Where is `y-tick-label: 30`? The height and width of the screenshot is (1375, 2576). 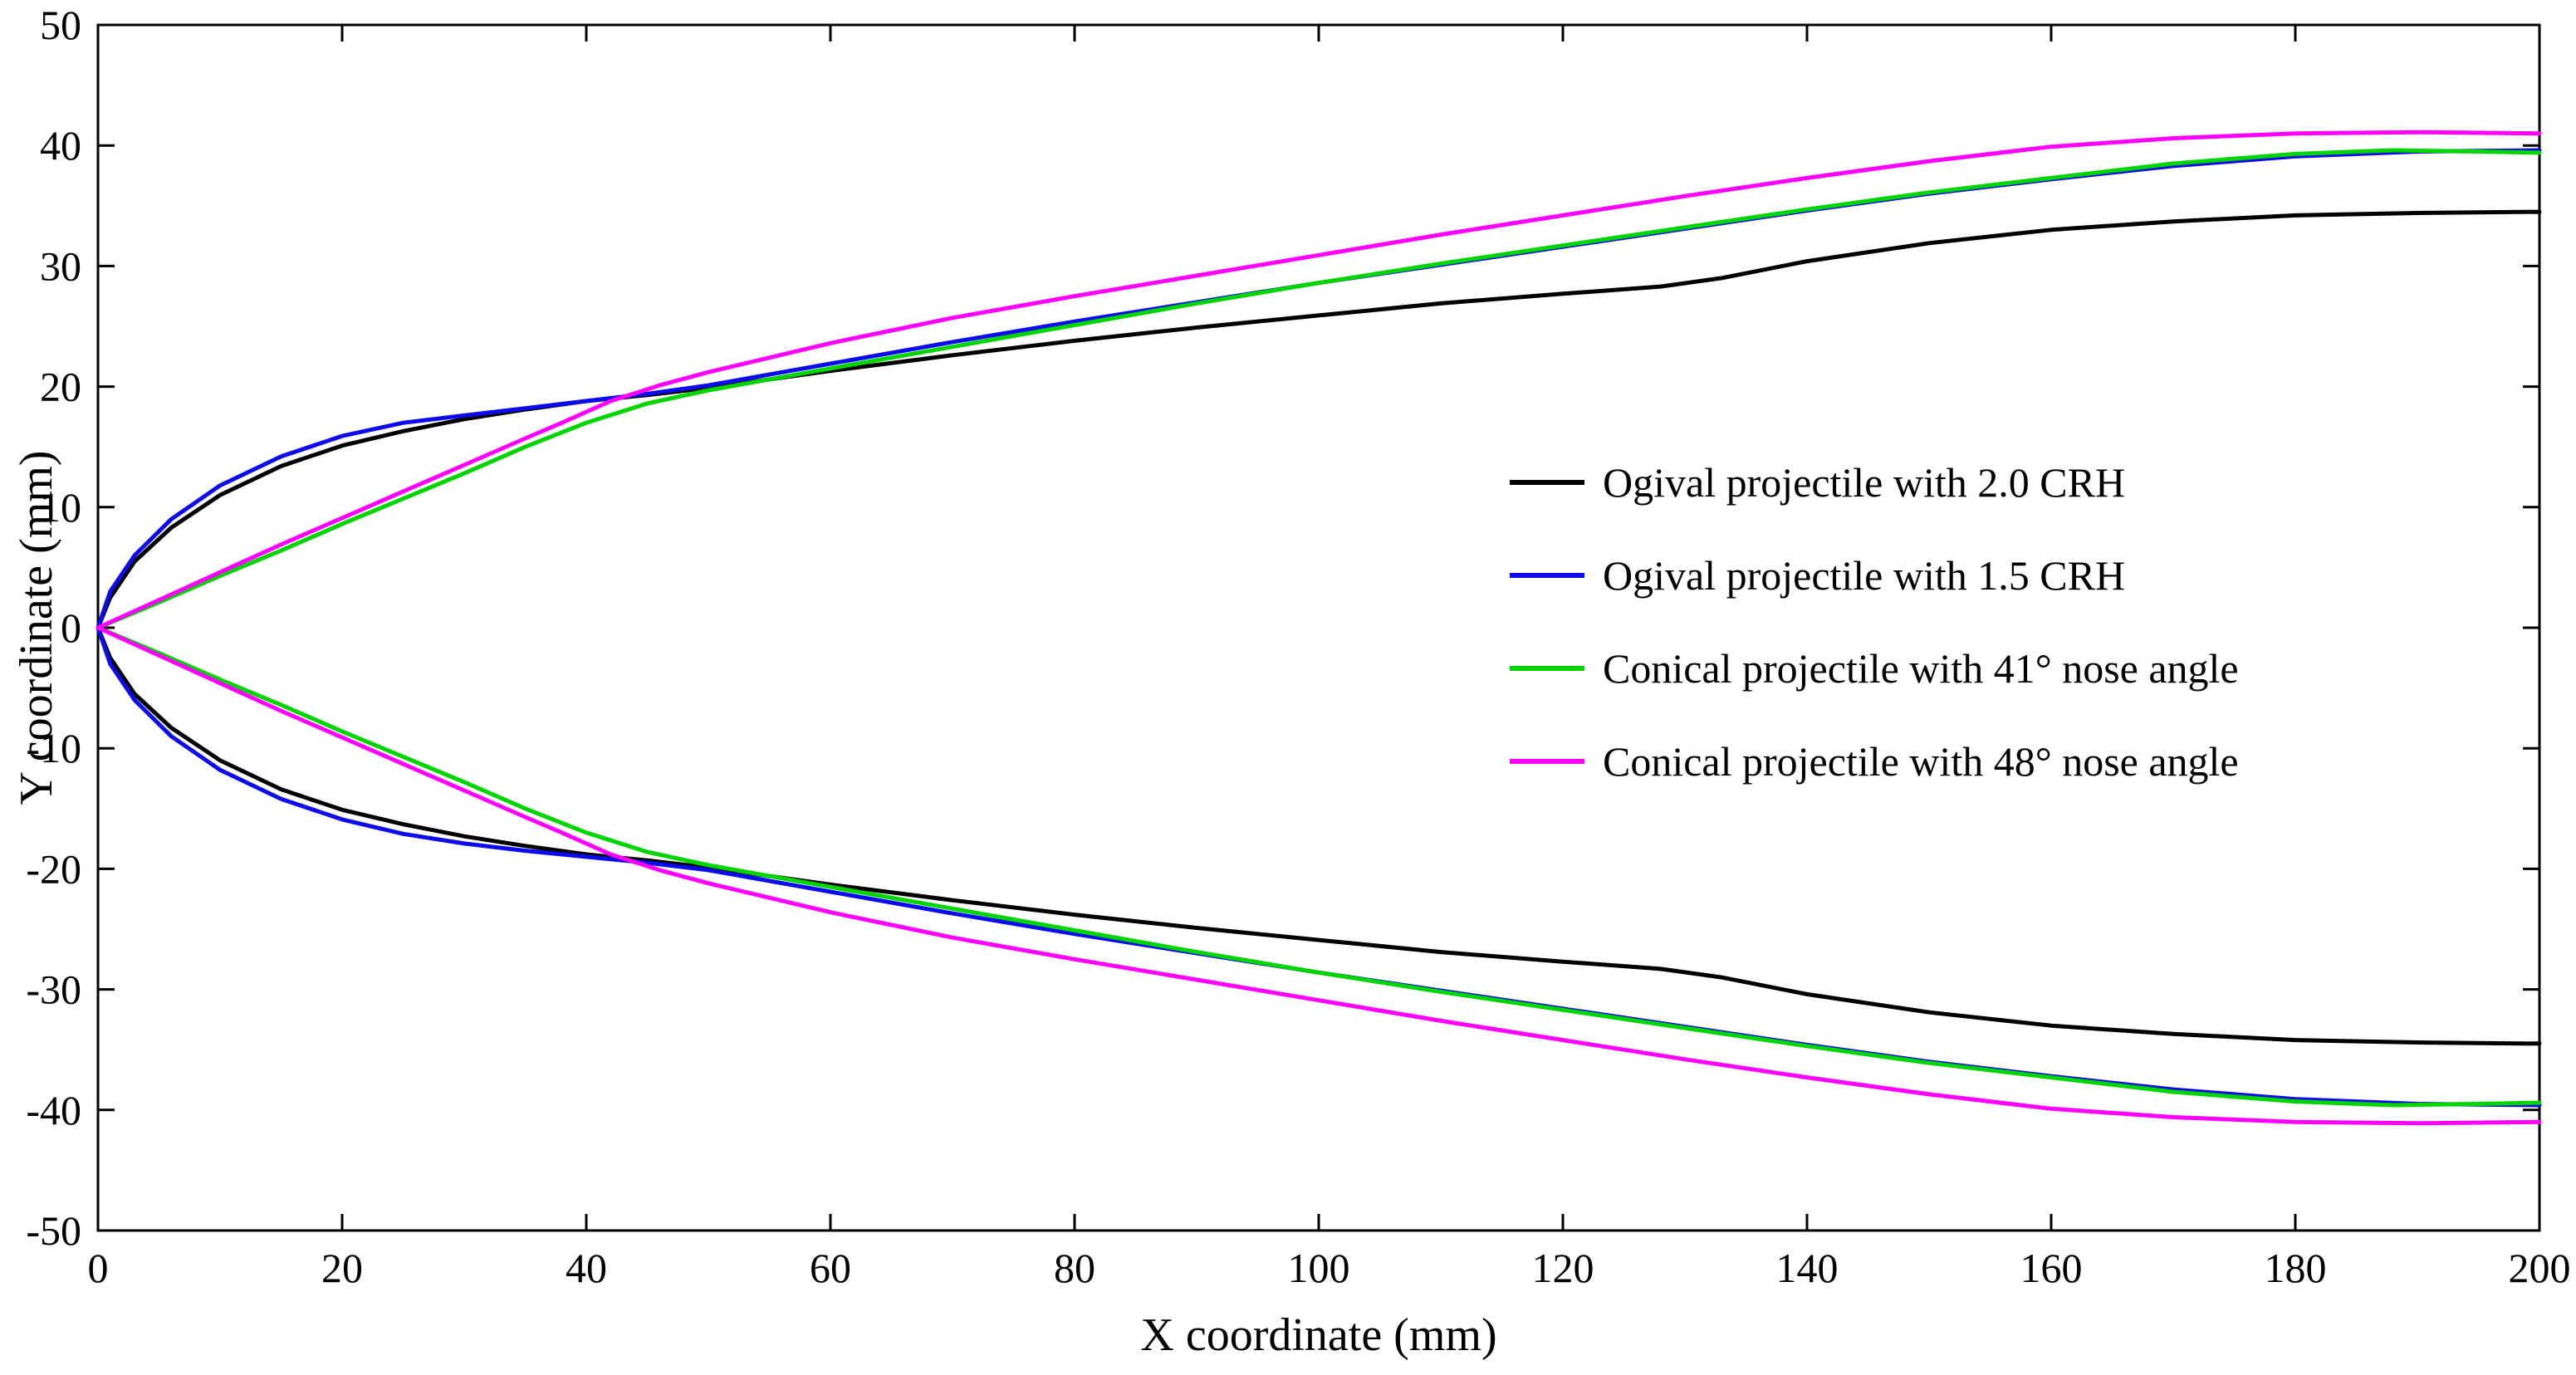
y-tick-label: 30 is located at coordinates (60, 265).